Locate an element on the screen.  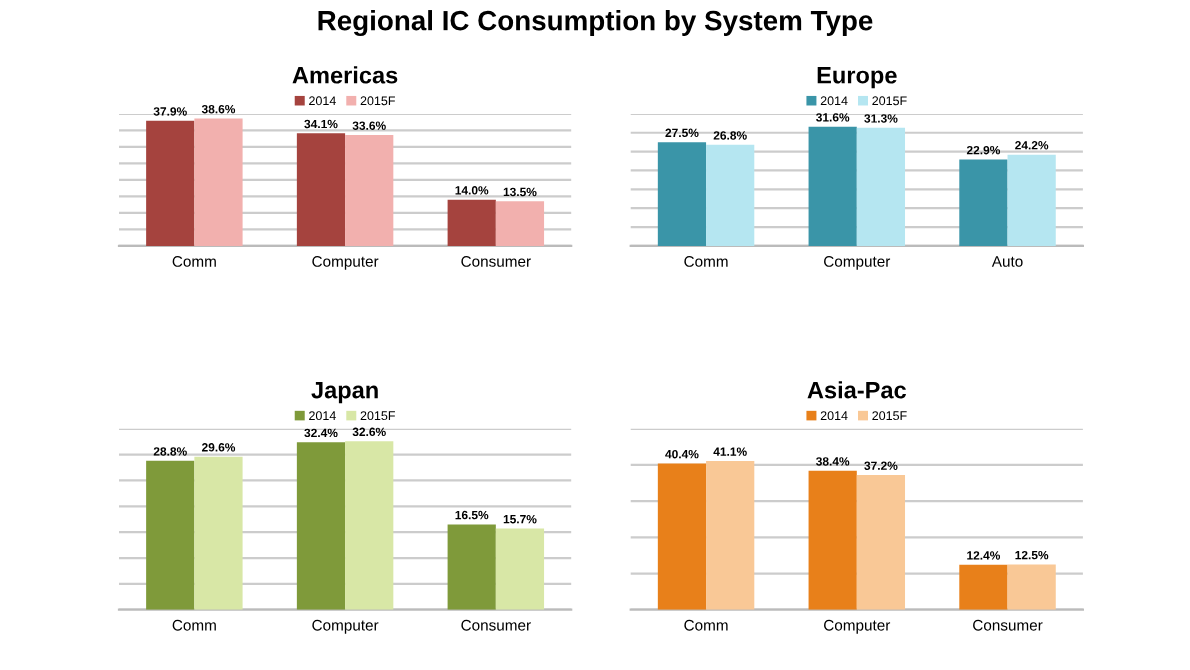
chart-title: Asia-Pac is located at coordinates (856, 390).